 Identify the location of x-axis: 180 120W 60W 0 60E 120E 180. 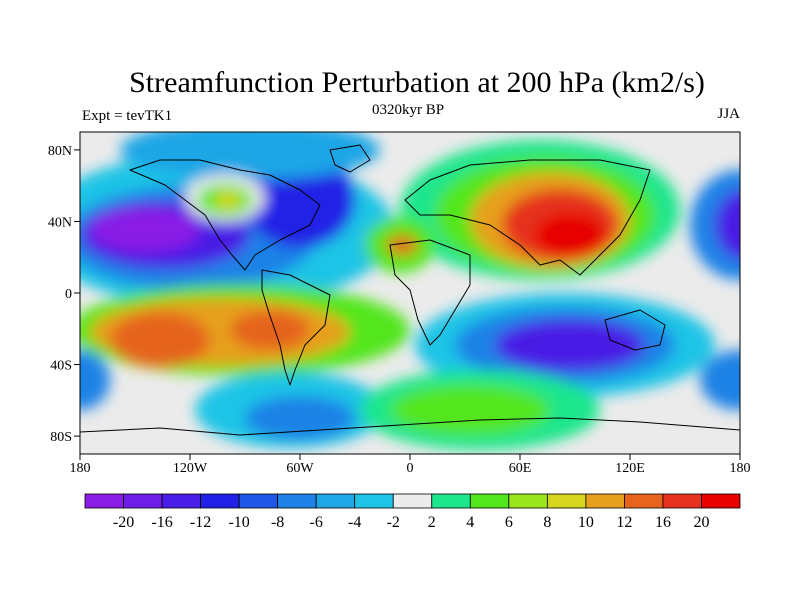
(410, 465).